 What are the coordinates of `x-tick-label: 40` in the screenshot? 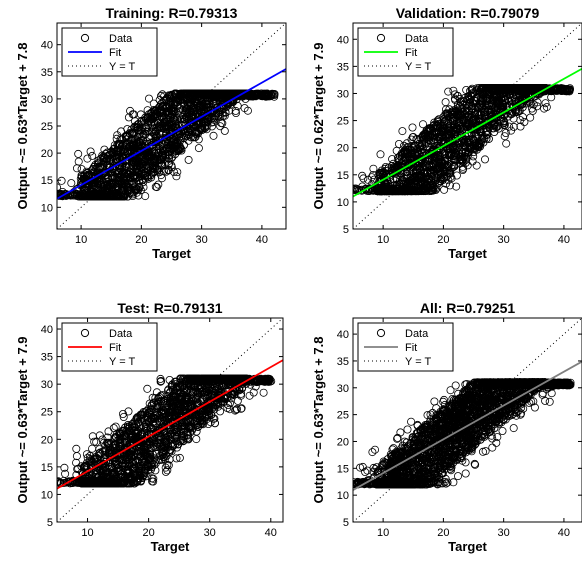 It's located at (564, 240).